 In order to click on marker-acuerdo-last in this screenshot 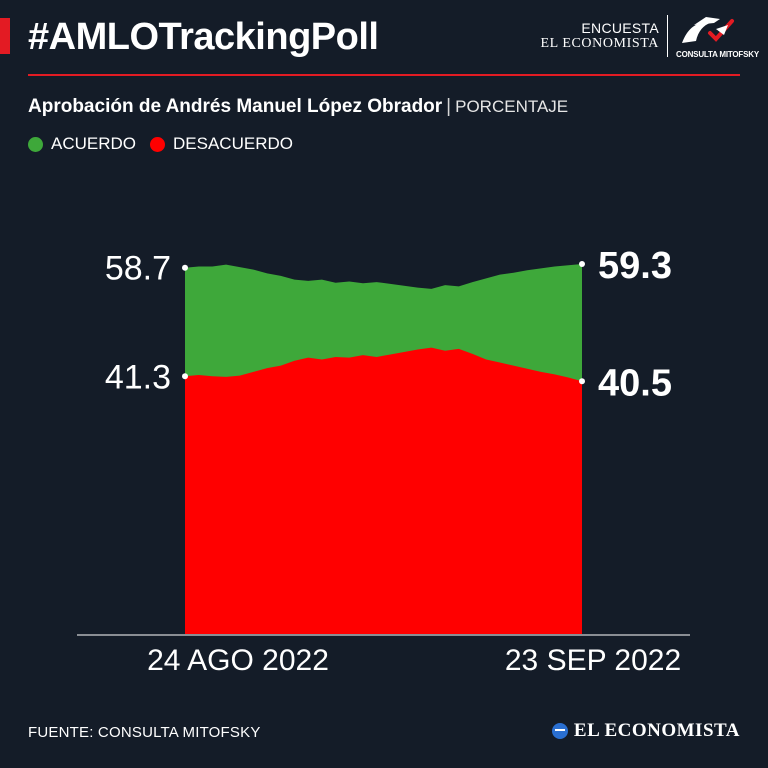, I will do `click(582, 263)`.